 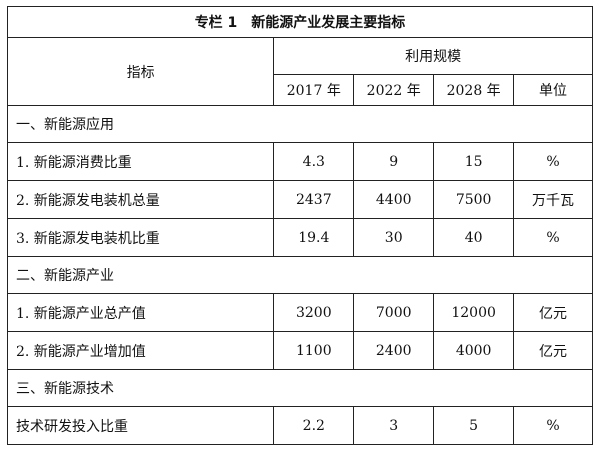 What do you see at coordinates (314, 199) in the screenshot?
I see `value-cell: 2437` at bounding box center [314, 199].